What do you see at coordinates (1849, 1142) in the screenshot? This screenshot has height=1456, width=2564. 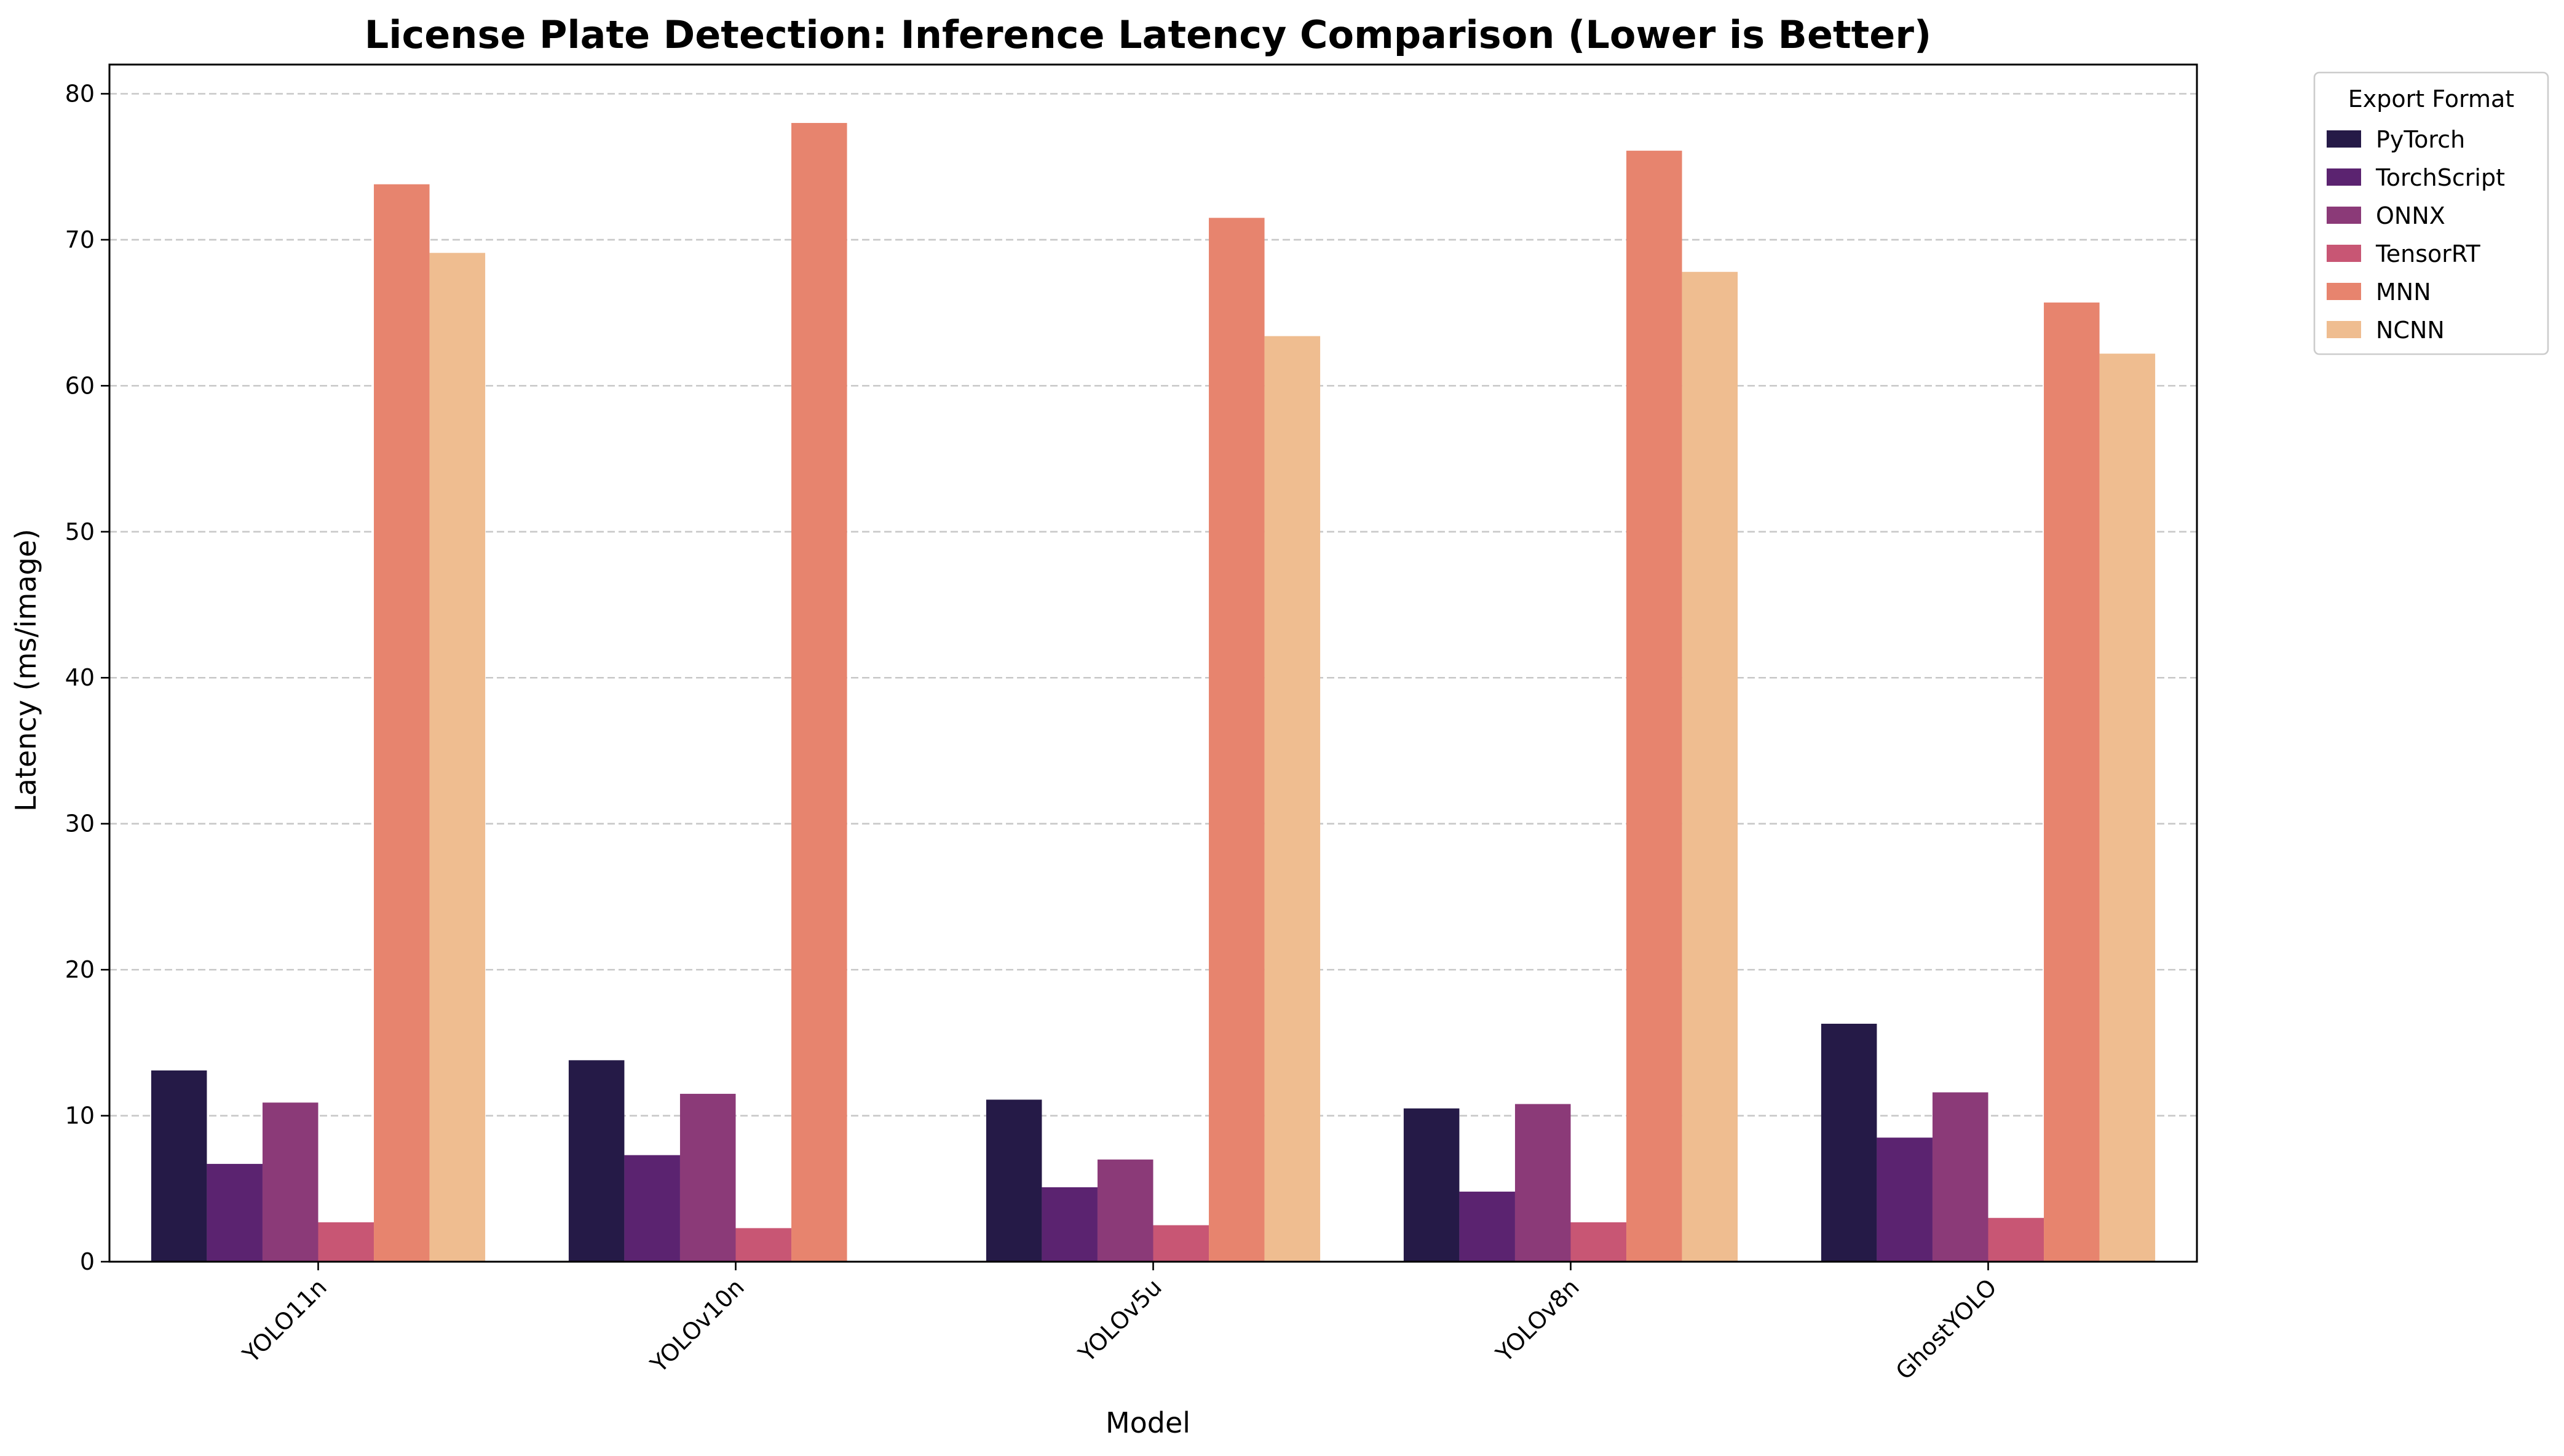 I see `bar-pytorch-ghostyolo` at bounding box center [1849, 1142].